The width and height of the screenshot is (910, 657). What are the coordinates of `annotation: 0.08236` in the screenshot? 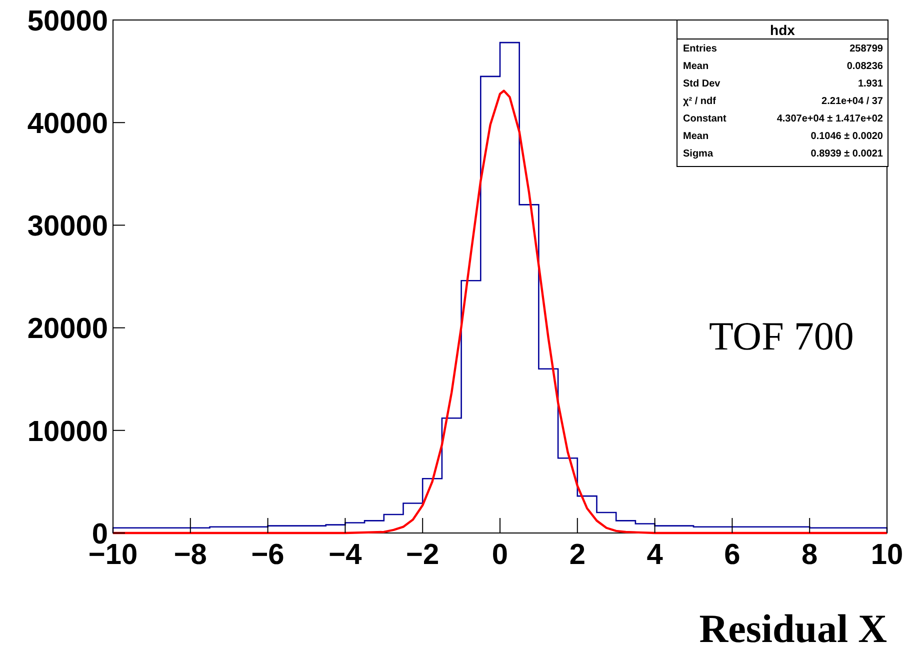 It's located at (865, 66).